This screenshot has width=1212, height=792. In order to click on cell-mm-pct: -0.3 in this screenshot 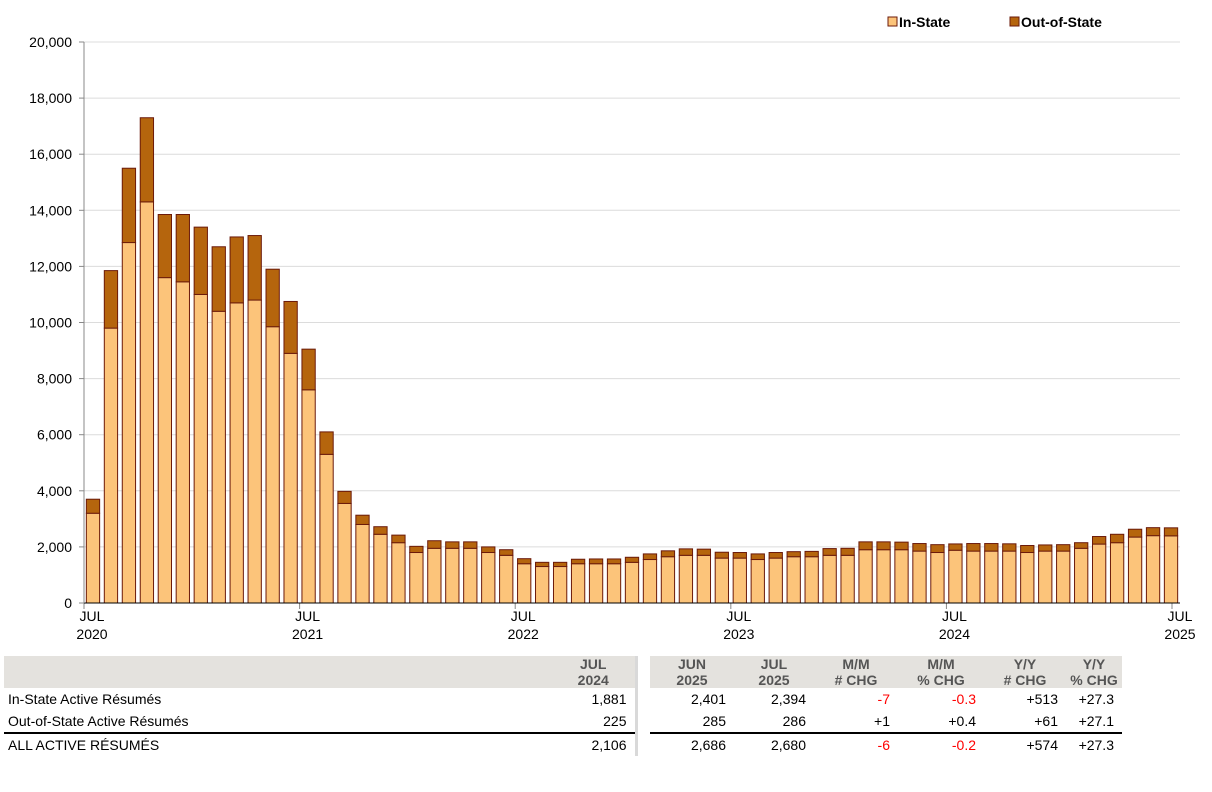, I will do `click(963, 699)`.